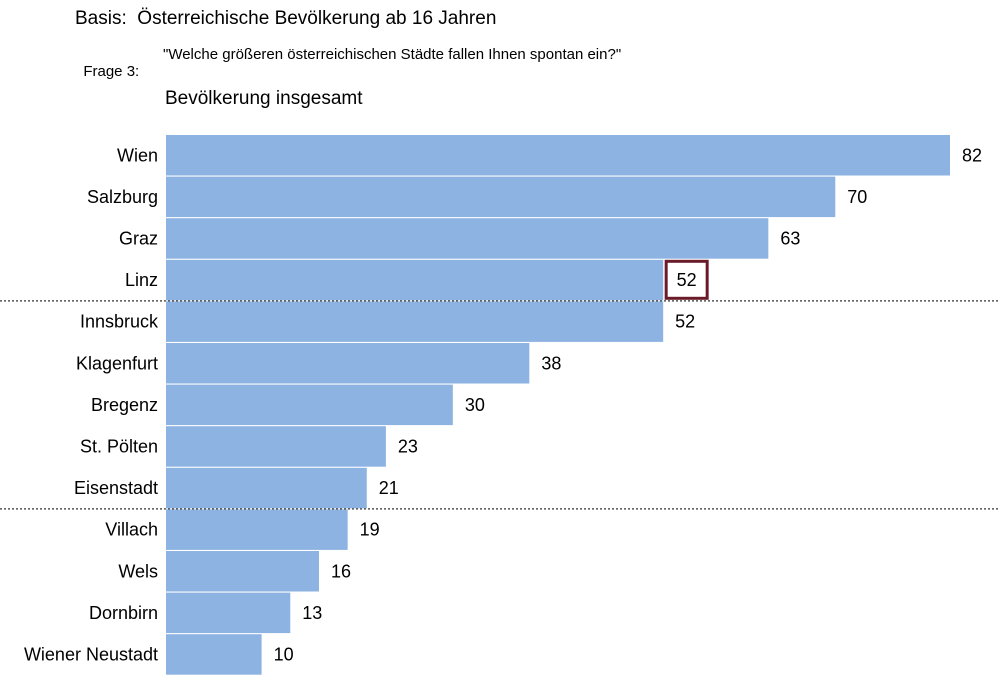  Describe the element at coordinates (467, 238) in the screenshot. I see `bar-graz` at that location.